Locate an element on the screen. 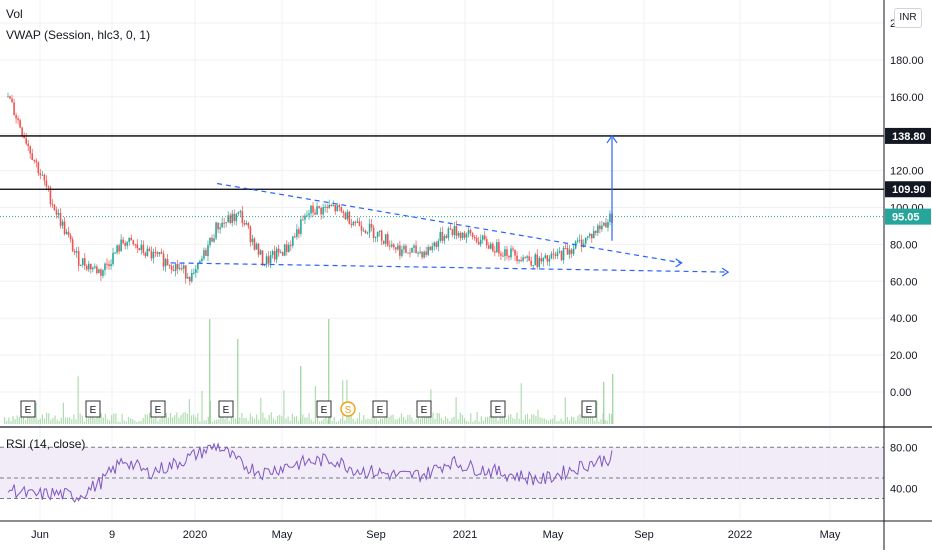 Image resolution: width=932 pixels, height=555 pixels. currency-badge: INR is located at coordinates (908, 18).